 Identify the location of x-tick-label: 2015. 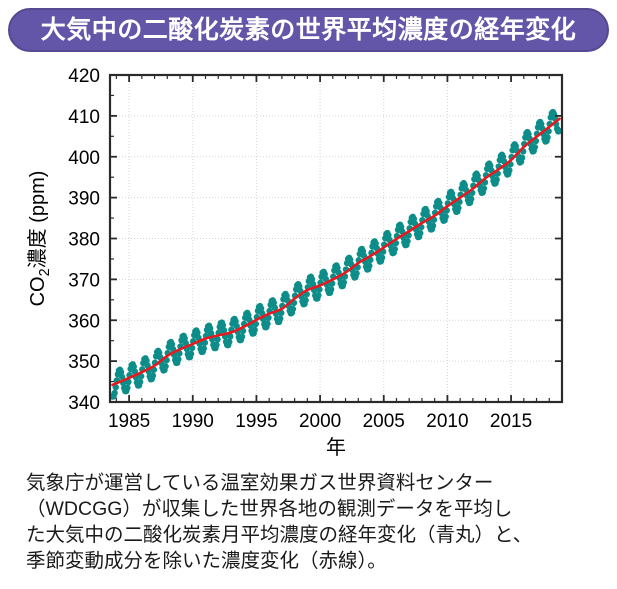
(511, 421).